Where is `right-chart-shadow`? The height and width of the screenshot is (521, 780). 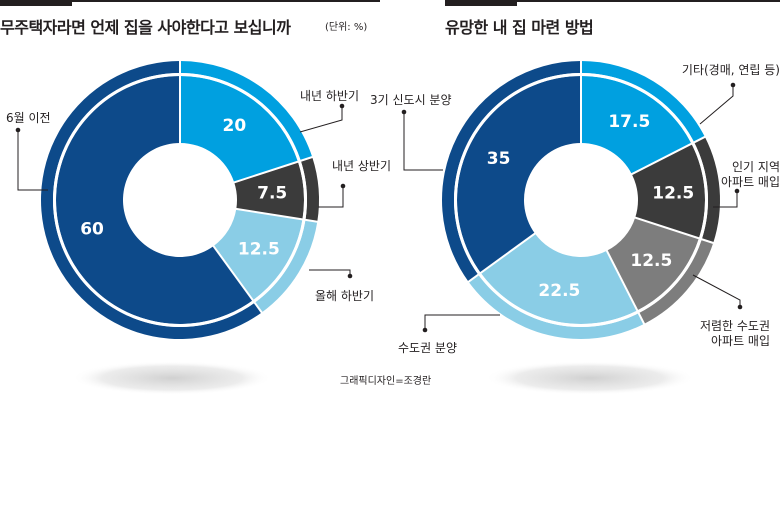
right-chart-shadow is located at coordinates (590, 378).